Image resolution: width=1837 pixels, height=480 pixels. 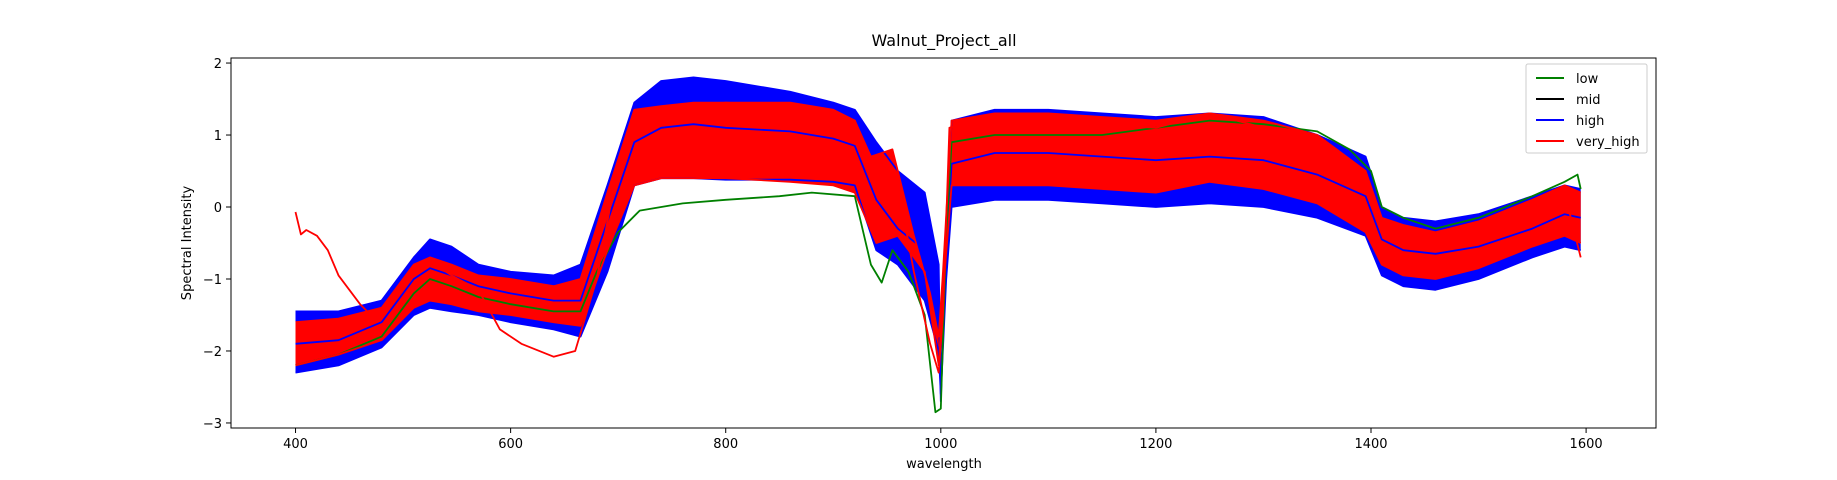 What do you see at coordinates (217, 244) in the screenshot?
I see `y-axis-ticks: −3 −2 −1 0 1 2` at bounding box center [217, 244].